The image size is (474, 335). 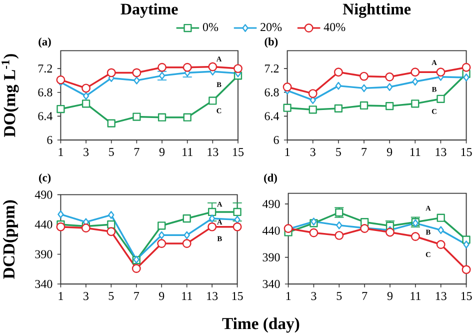 What do you see at coordinates (261, 325) in the screenshot?
I see `x-axis-title: Time (day)` at bounding box center [261, 325].